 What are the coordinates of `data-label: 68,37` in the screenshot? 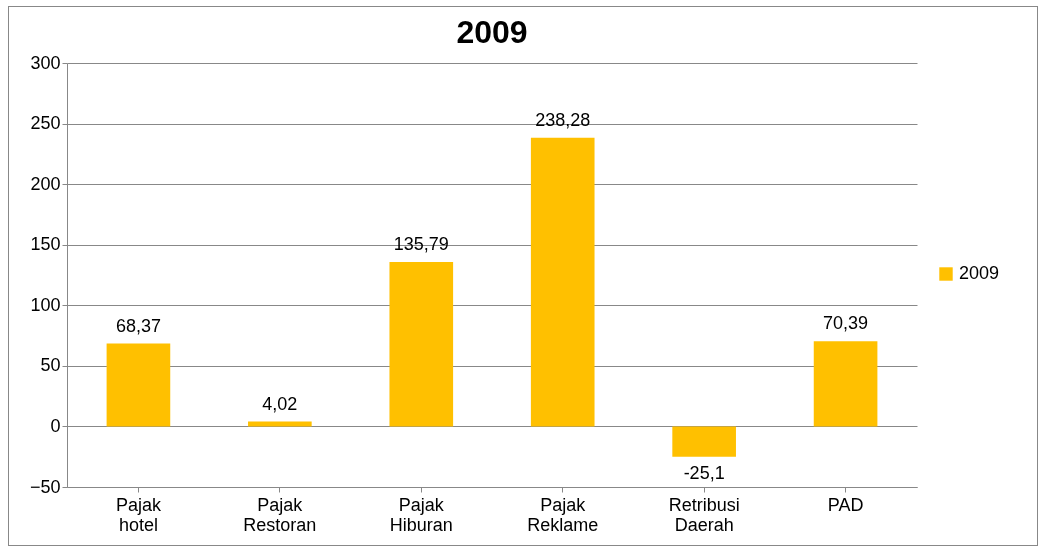 It's located at (138, 325).